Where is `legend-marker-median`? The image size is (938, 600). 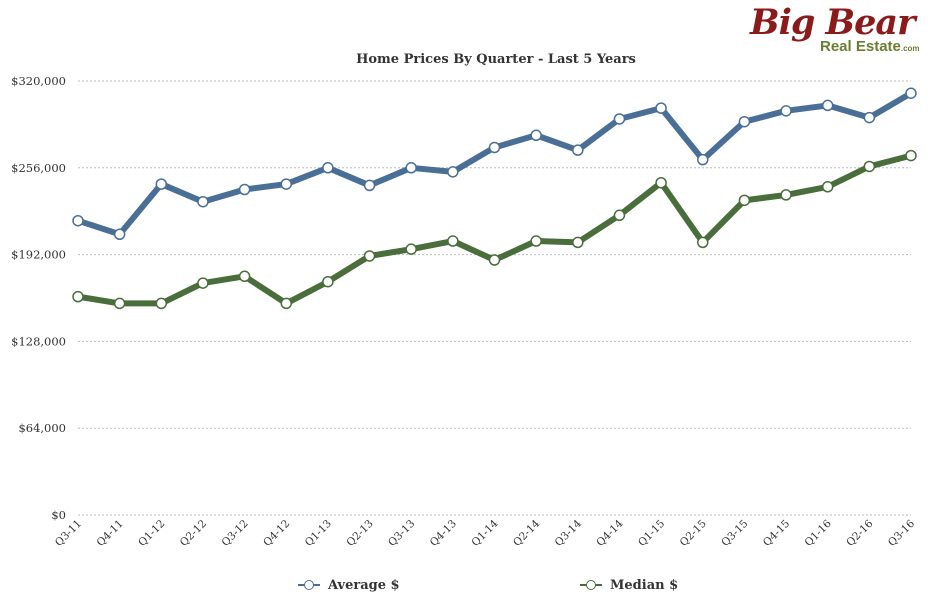 legend-marker-median is located at coordinates (591, 585).